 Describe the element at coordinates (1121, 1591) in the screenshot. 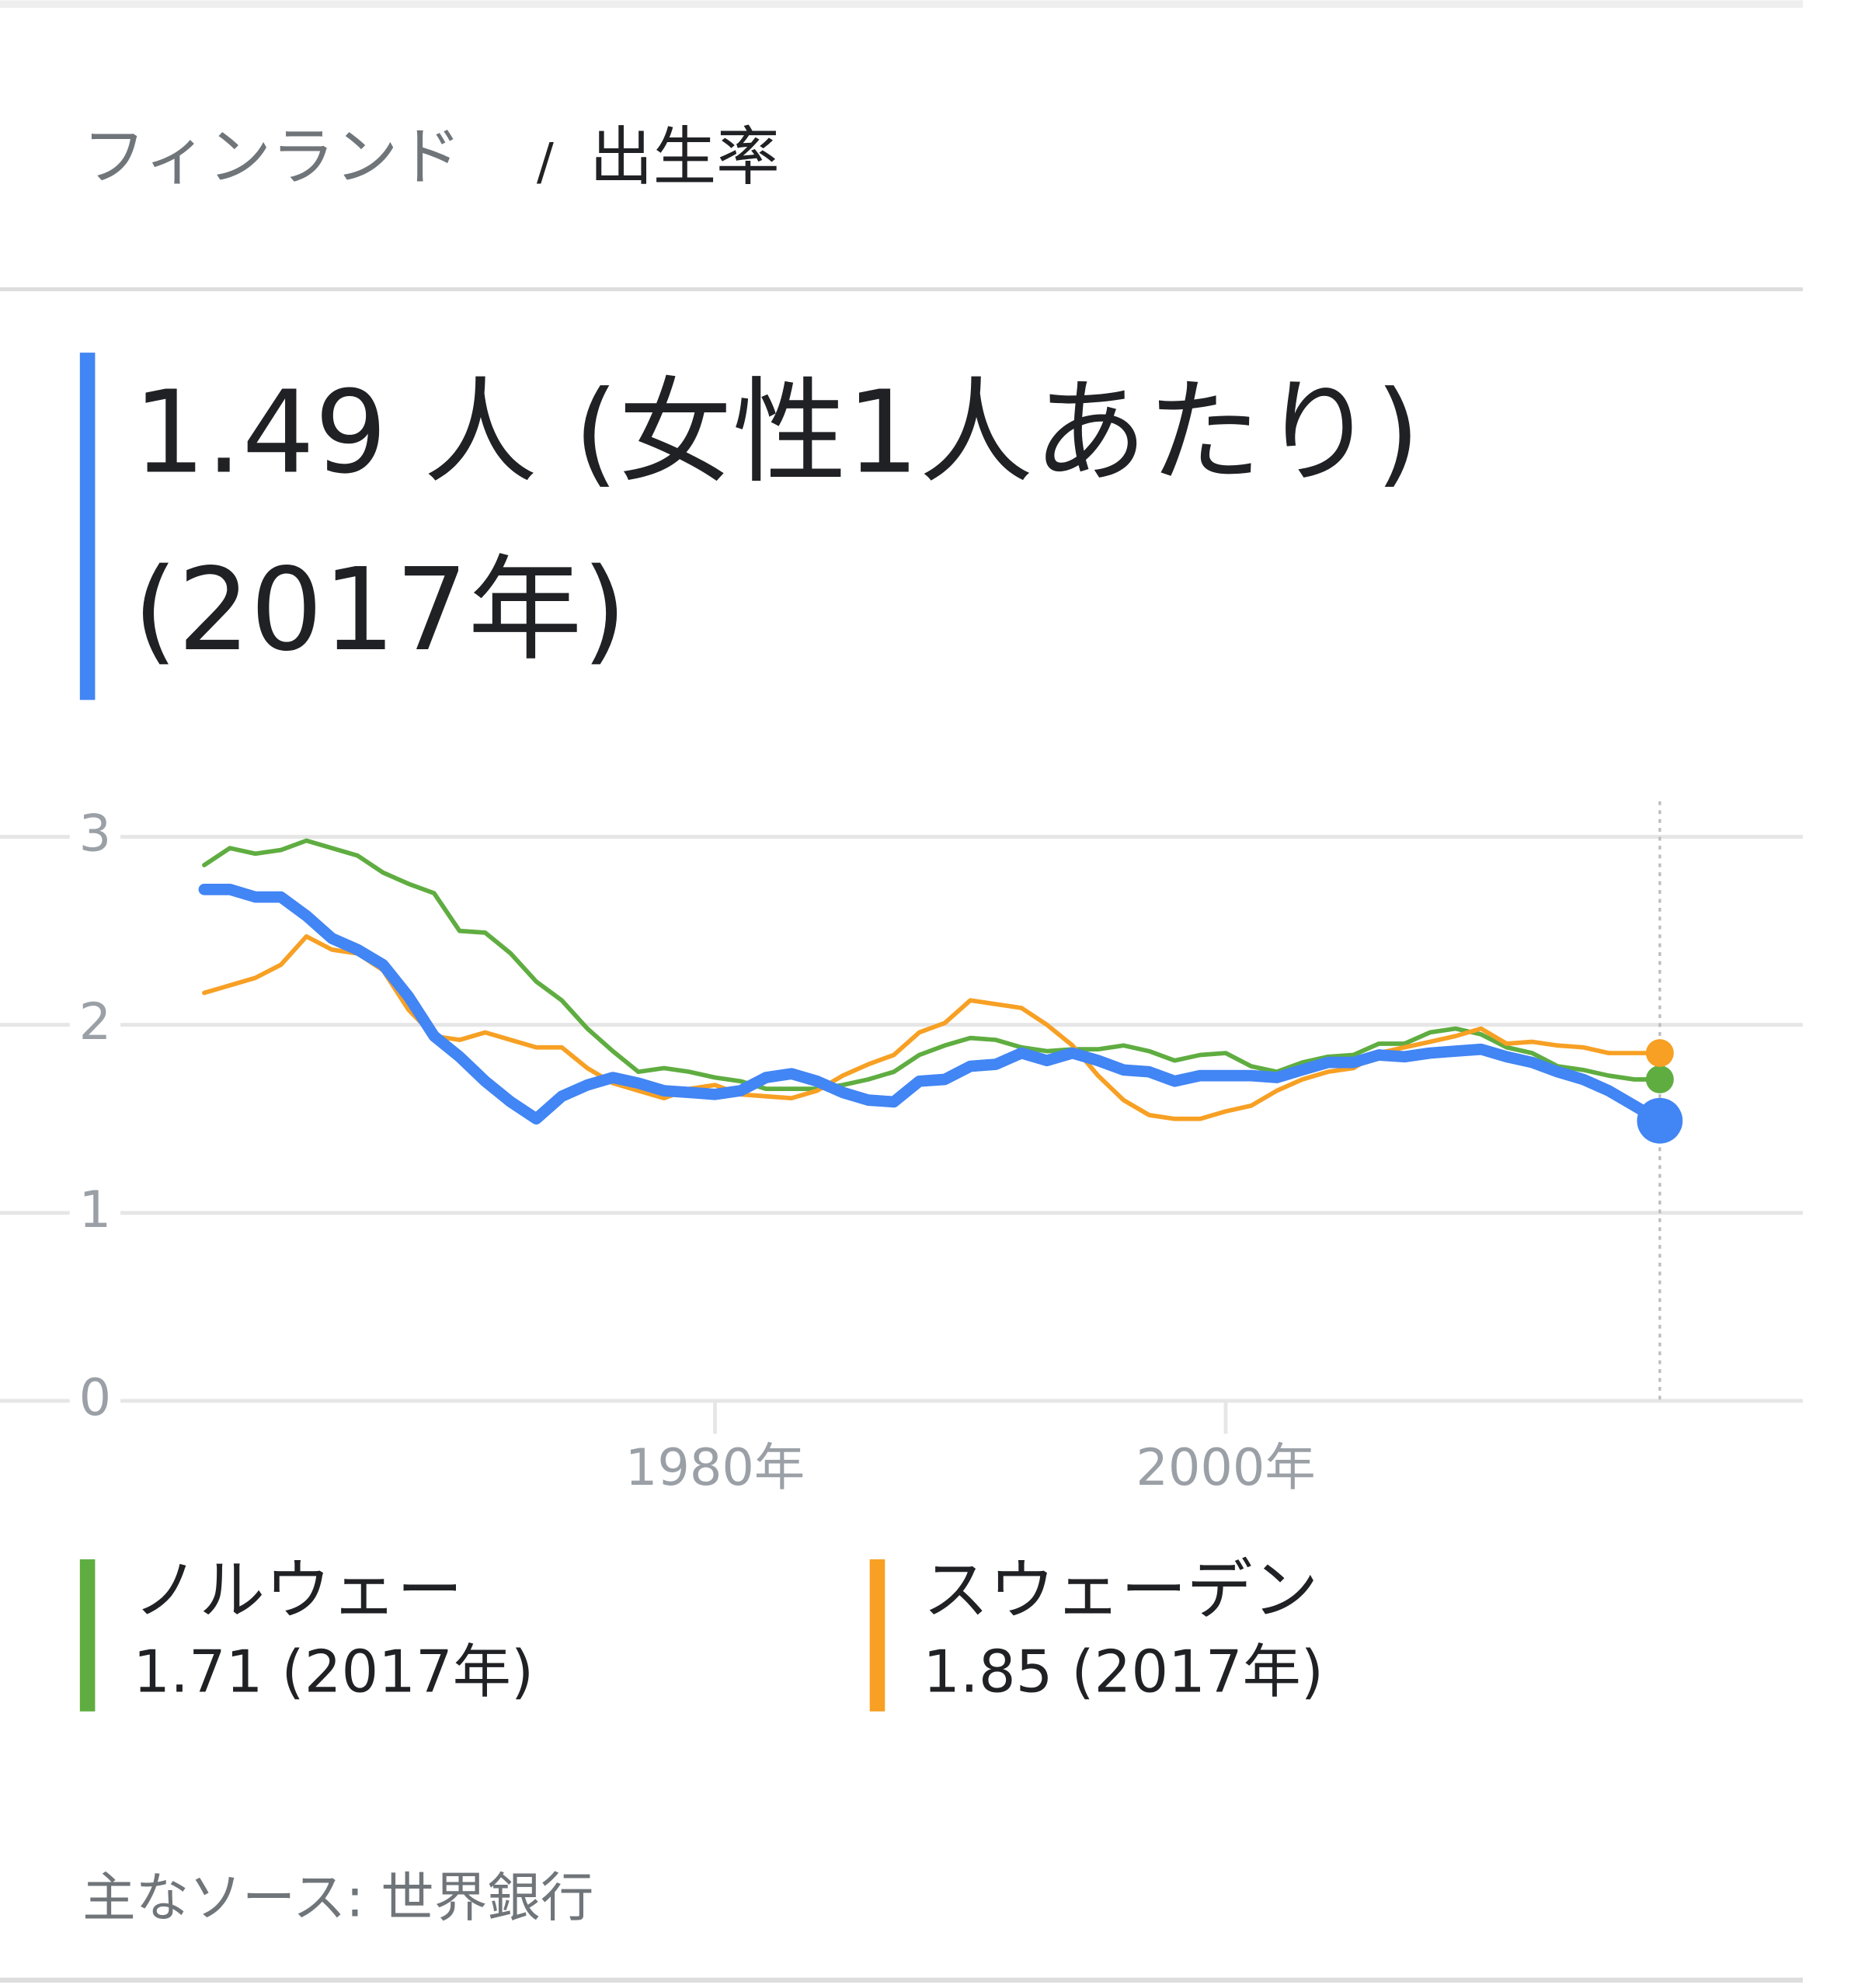

I see `legend-name: スウェーデン` at that location.